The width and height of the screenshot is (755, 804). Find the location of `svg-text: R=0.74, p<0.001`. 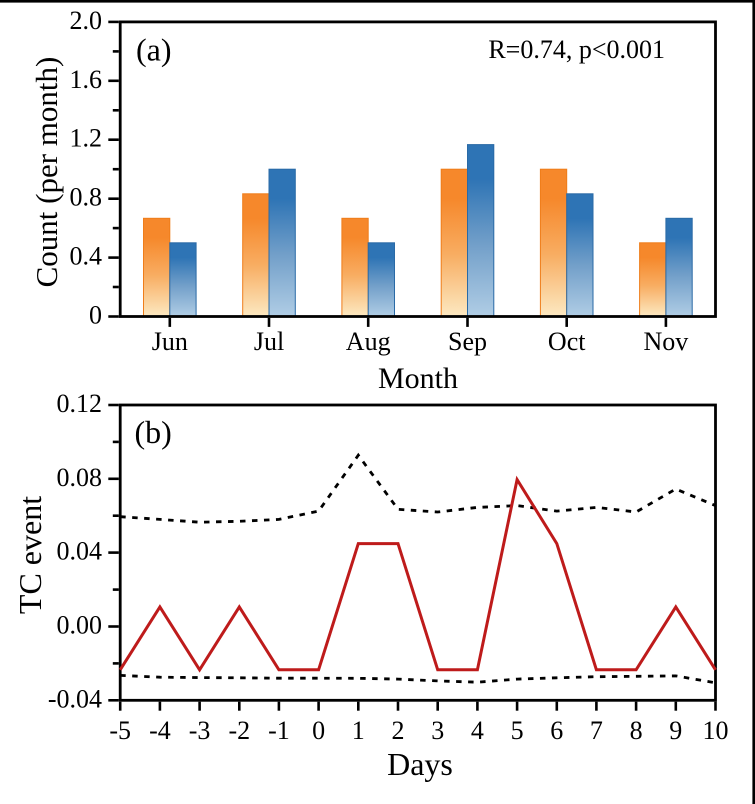

svg-text: R=0.74, p<0.001 is located at coordinates (576, 49).